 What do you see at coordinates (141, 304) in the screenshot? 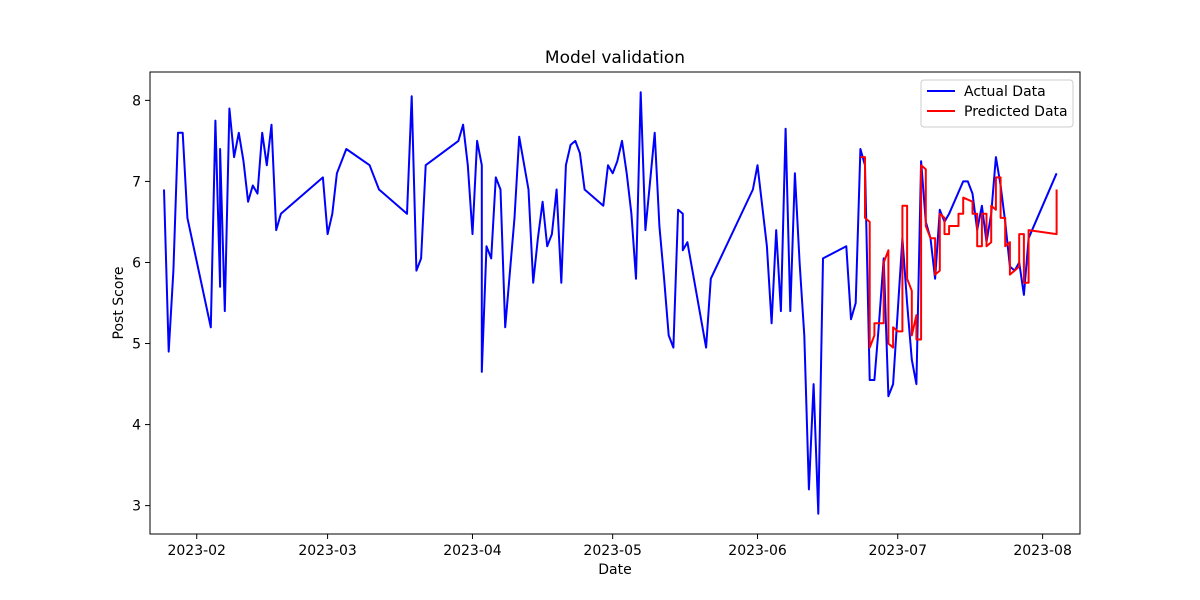
I see `y-axis: 3 4 5 6 7 8` at bounding box center [141, 304].